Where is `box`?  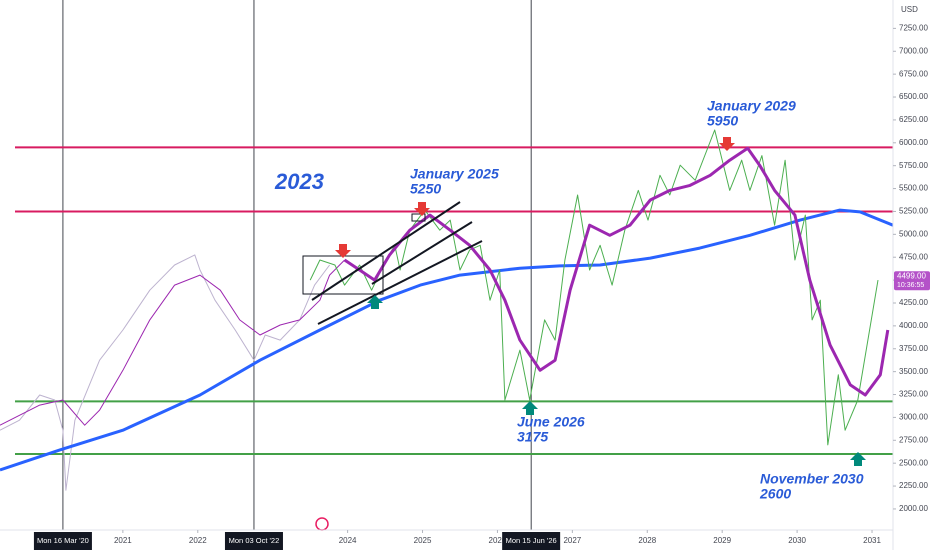 box is located at coordinates (418, 217).